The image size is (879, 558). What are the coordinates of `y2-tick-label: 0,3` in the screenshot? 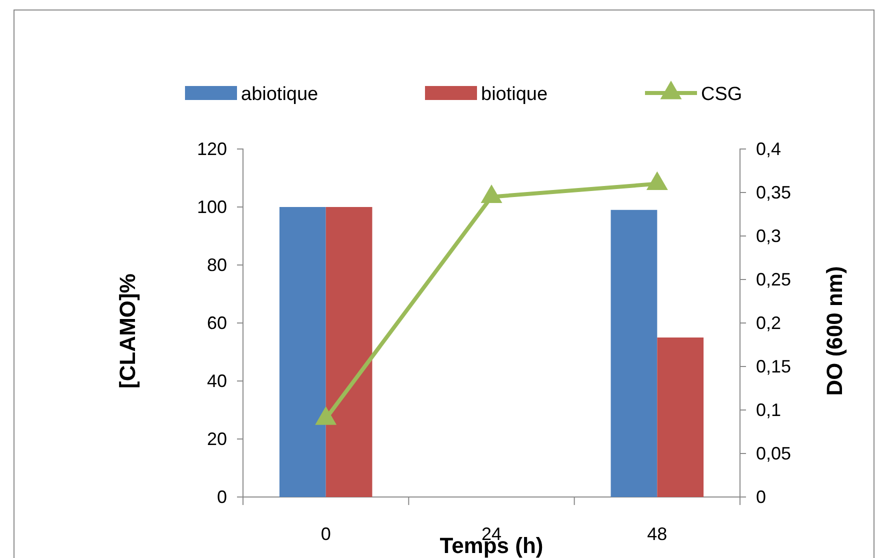 It's located at (769, 236).